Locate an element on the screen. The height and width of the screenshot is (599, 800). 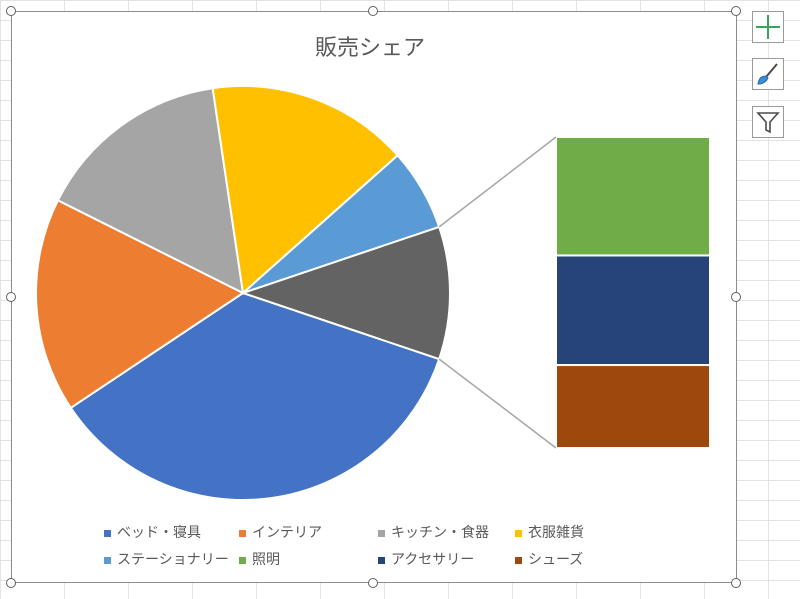
legend-item: キッチン・食器 is located at coordinates (433, 532).